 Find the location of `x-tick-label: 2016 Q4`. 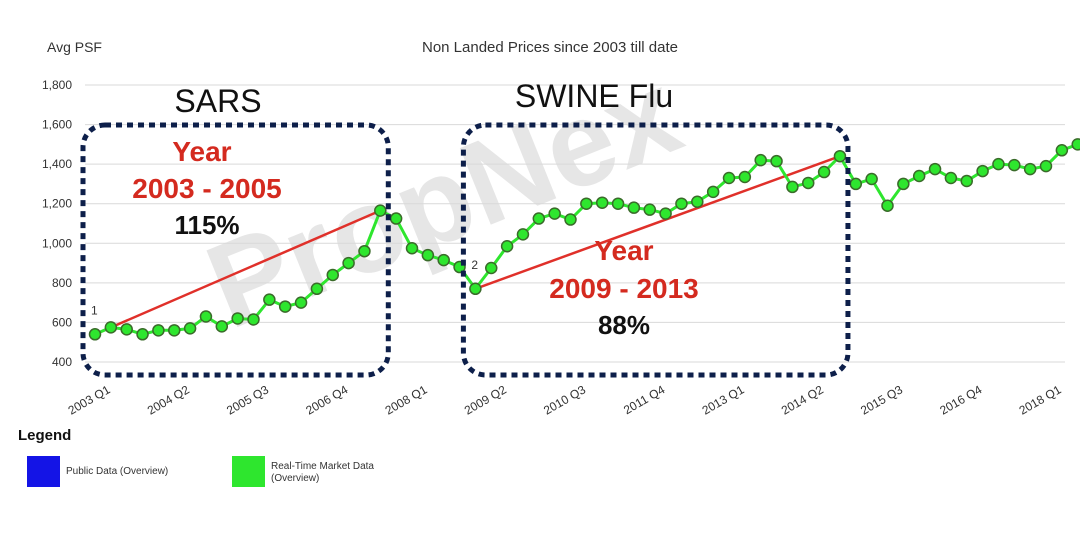

x-tick-label: 2016 Q4 is located at coordinates (960, 399).